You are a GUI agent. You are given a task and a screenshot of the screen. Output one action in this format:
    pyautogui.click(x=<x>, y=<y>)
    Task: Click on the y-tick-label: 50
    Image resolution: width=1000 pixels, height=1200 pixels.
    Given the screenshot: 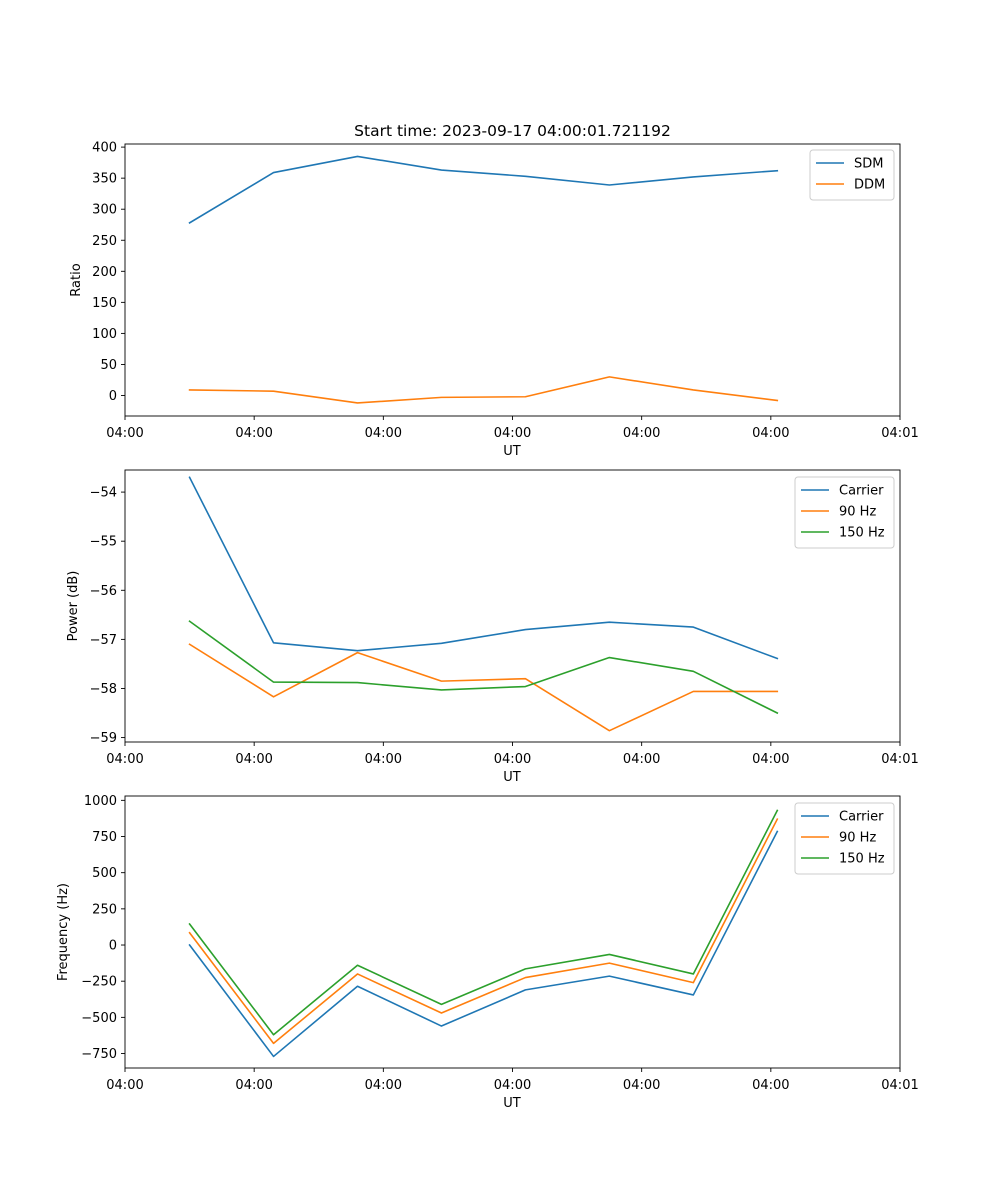 What is the action you would take?
    pyautogui.click(x=108, y=365)
    